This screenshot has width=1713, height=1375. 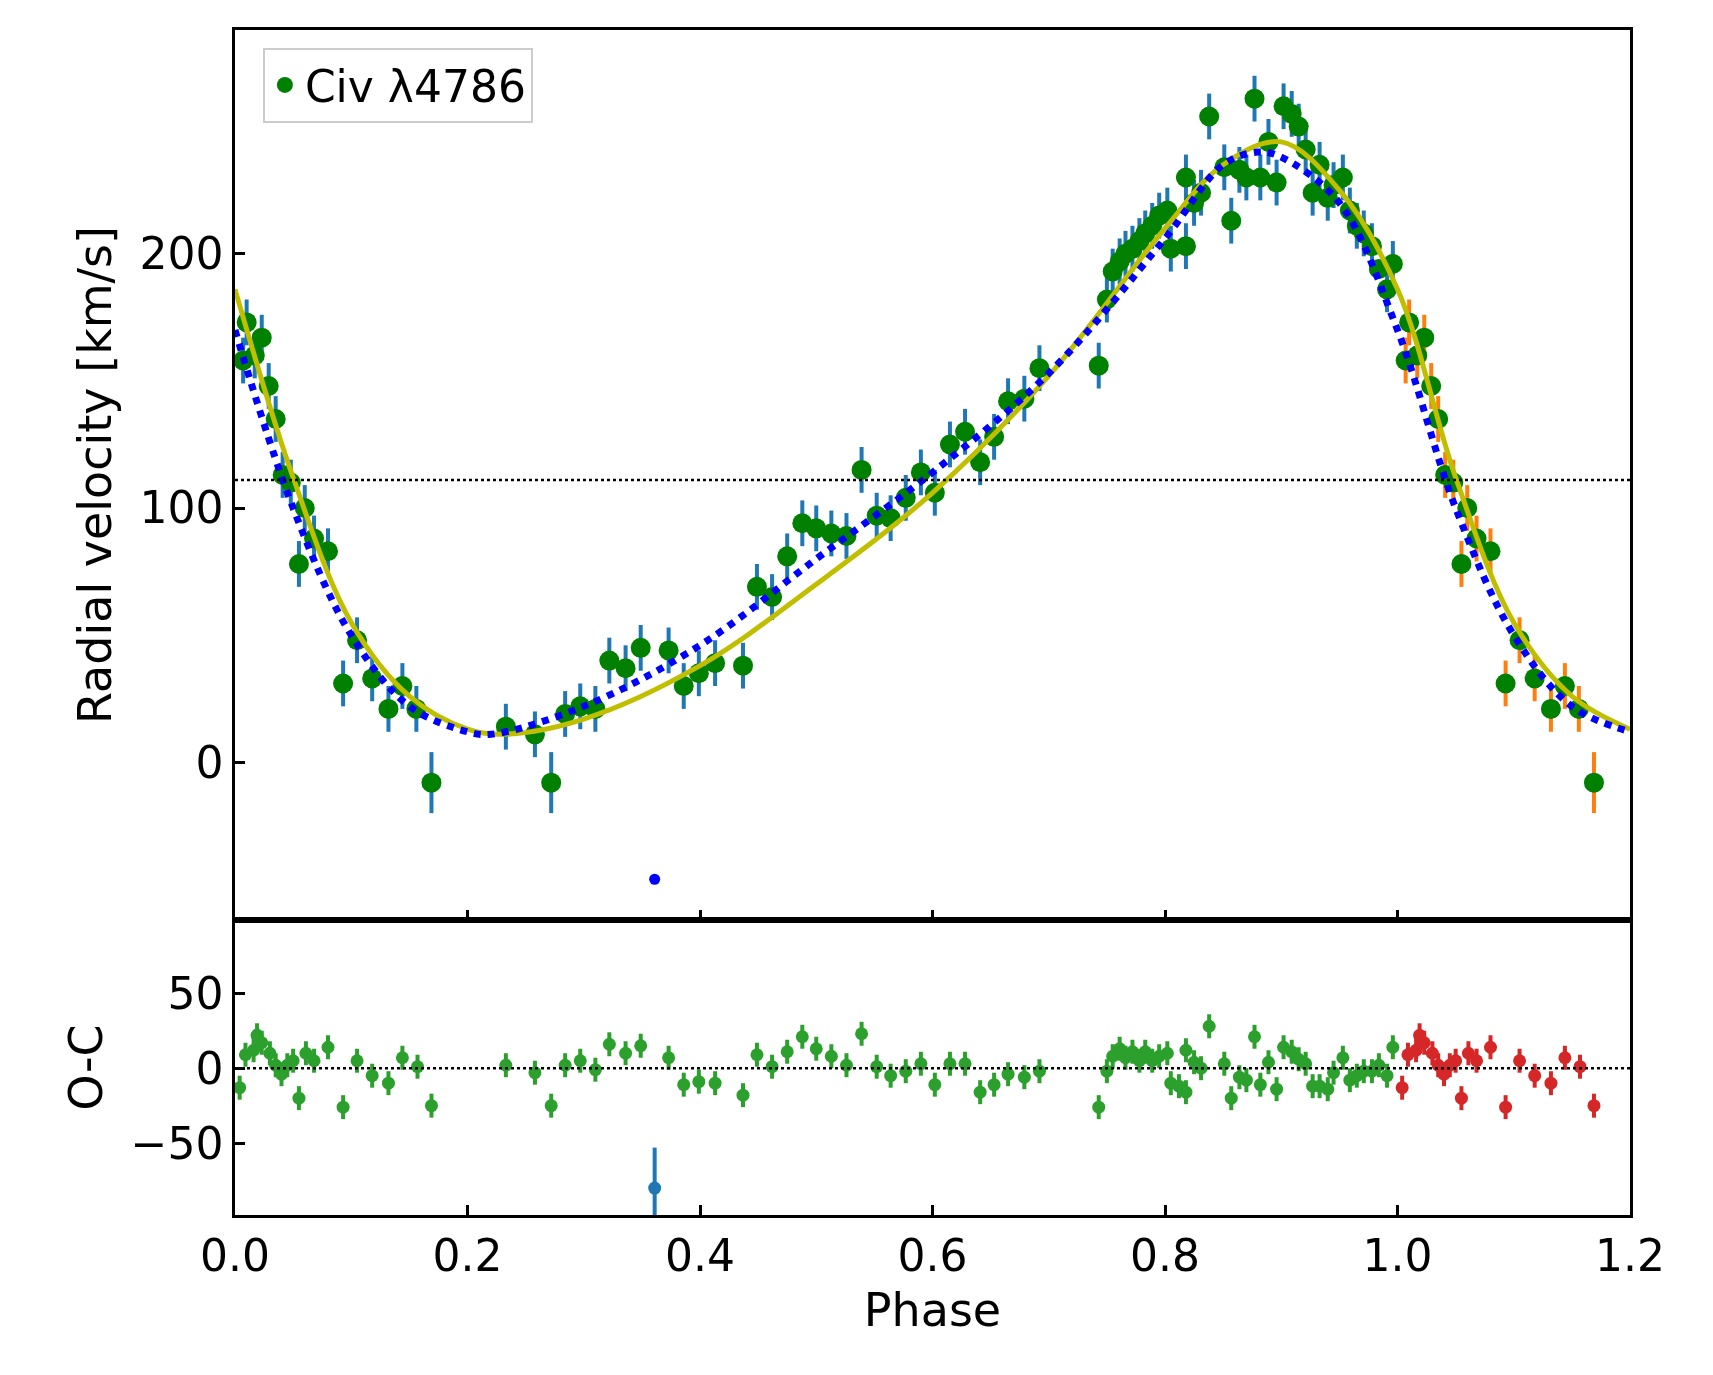 What do you see at coordinates (177, 1143) in the screenshot?
I see `y-tick-label: −50` at bounding box center [177, 1143].